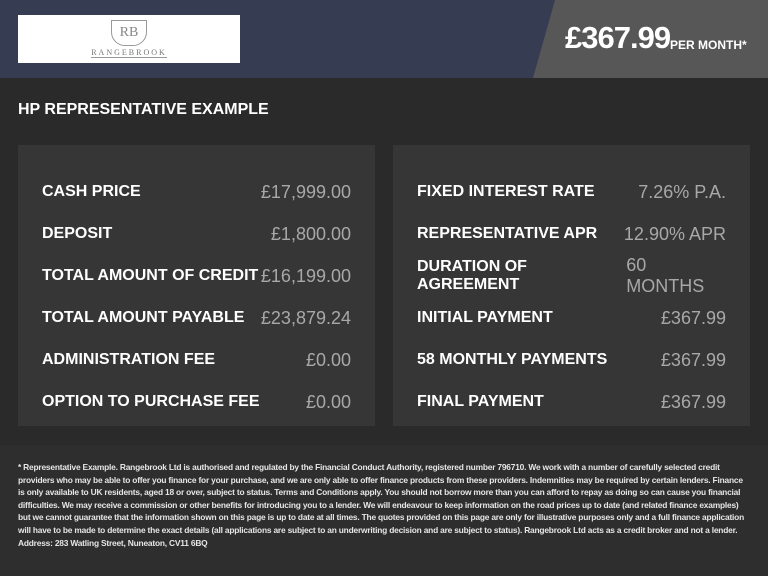 The width and height of the screenshot is (768, 576). I want to click on row-value: £16,199.00, so click(305, 275).